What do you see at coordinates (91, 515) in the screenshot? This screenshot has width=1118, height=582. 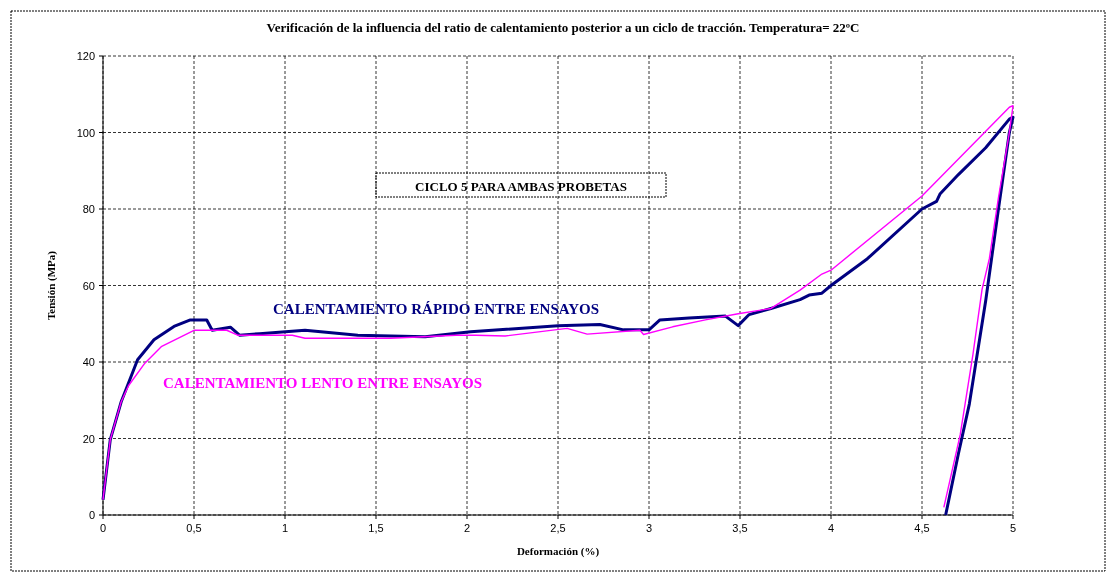 I see `y-tick-label: 0` at bounding box center [91, 515].